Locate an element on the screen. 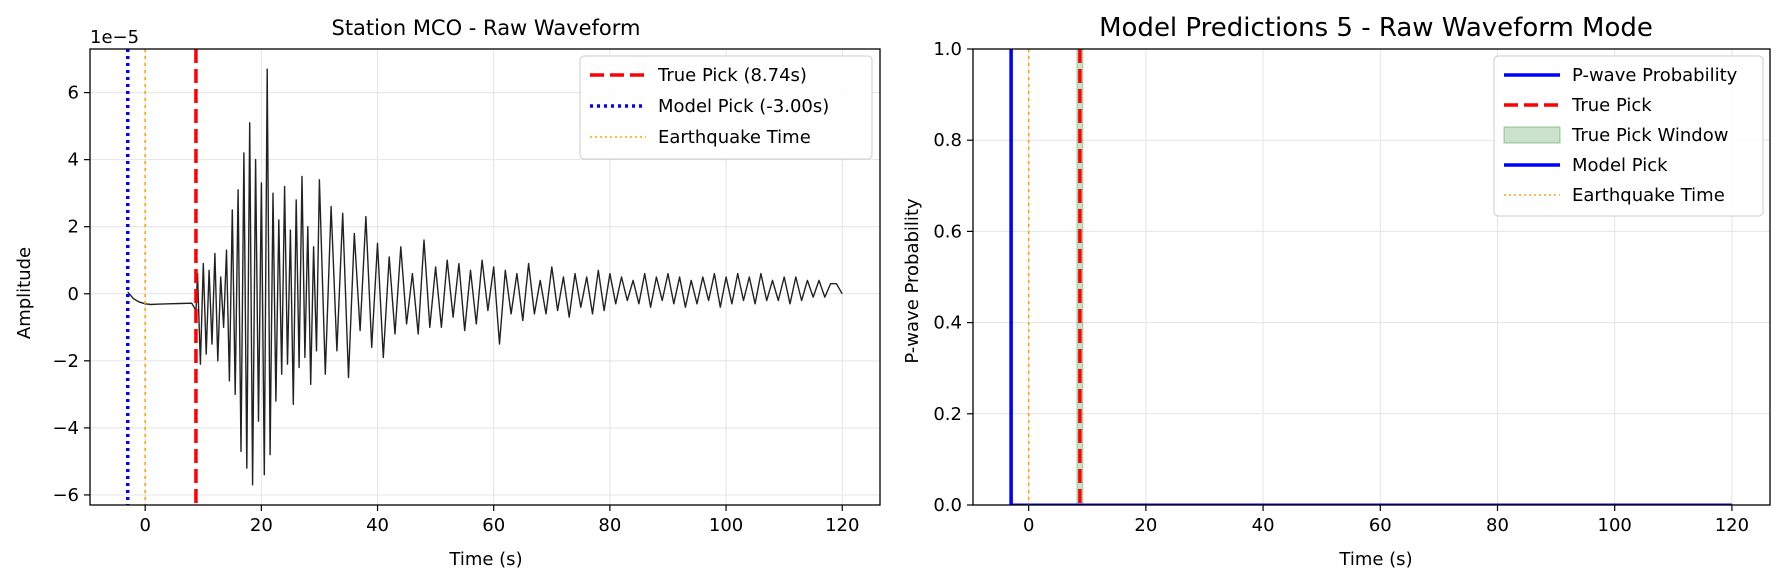  waveform-xlabel: Time (s) is located at coordinates (485, 559).